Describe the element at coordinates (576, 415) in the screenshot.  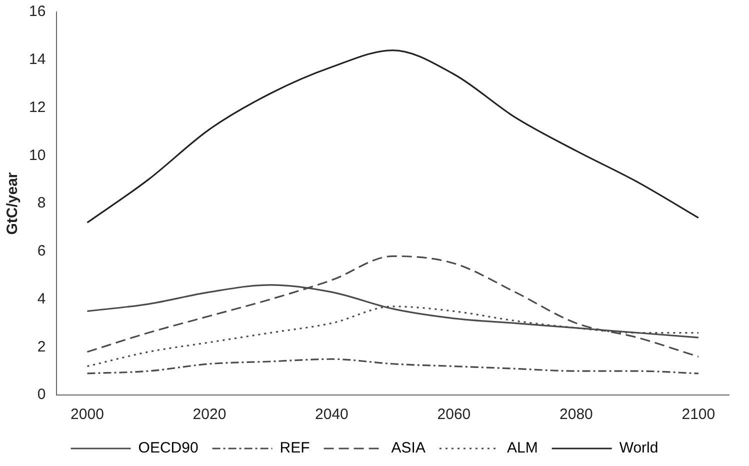
I see `x-tick-label: 2080` at that location.